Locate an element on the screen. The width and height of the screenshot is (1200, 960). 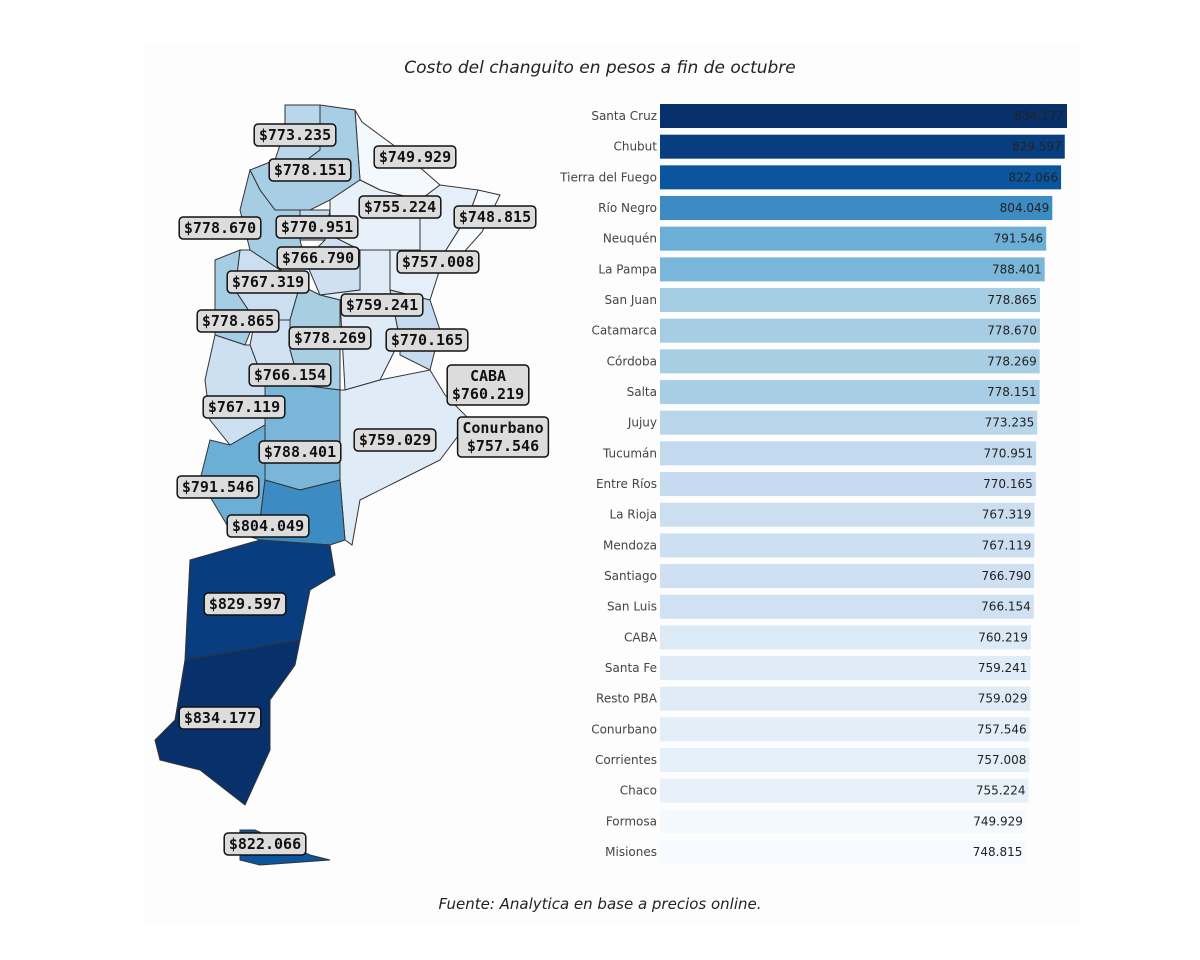
map-label-text: $804.049 is located at coordinates (268, 526).